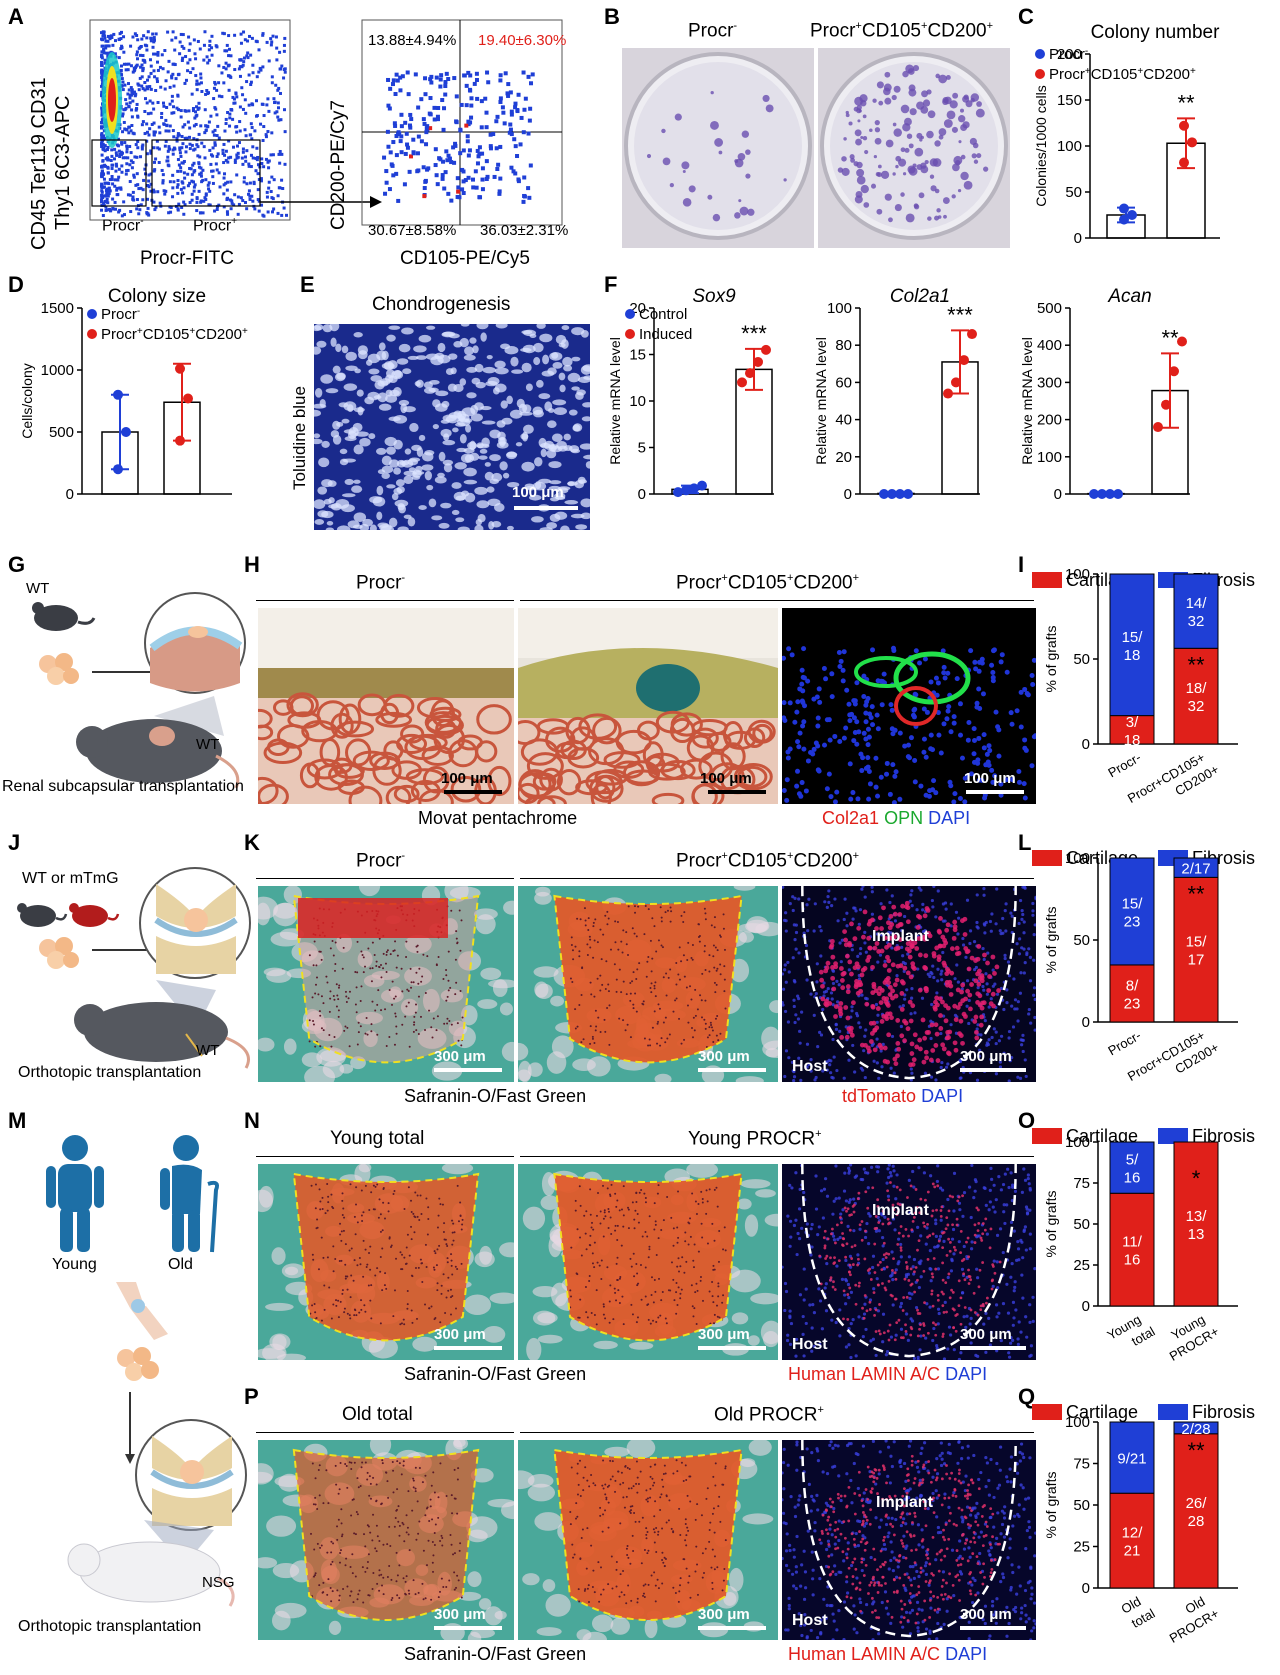  I want to click on colony-dish-neg-image, so click(718, 148).